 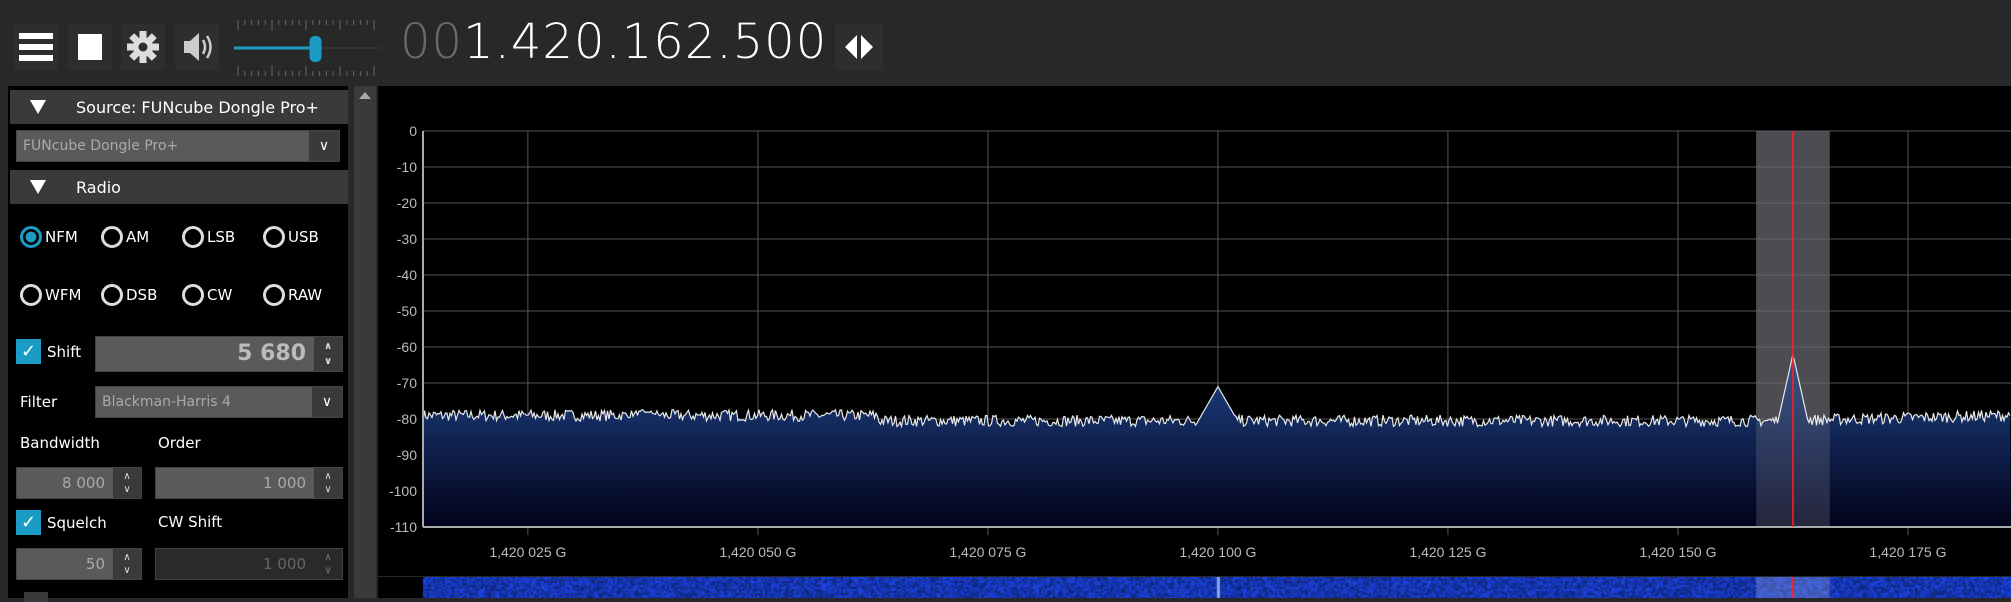 I want to click on menu-icon, so click(x=36, y=47).